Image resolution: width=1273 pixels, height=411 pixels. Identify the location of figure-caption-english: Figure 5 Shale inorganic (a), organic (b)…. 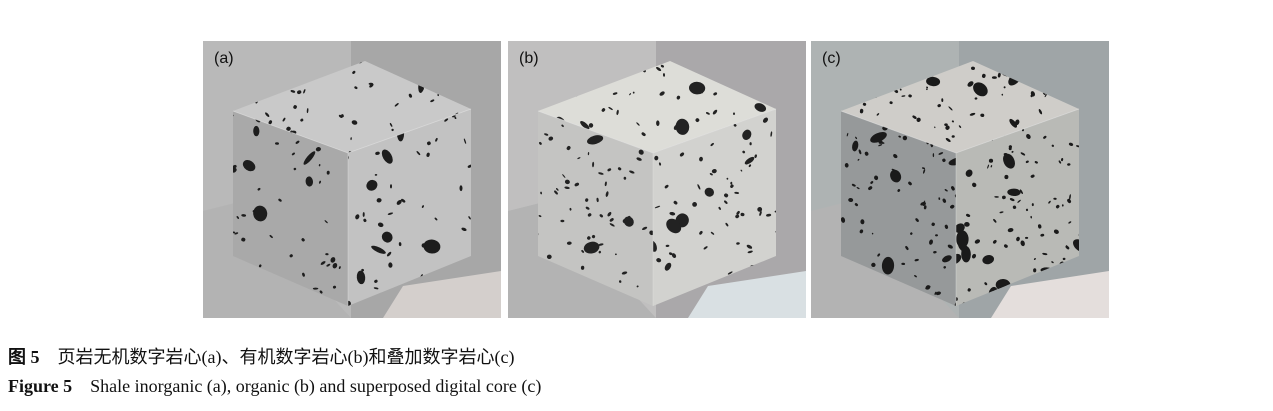
(274, 386).